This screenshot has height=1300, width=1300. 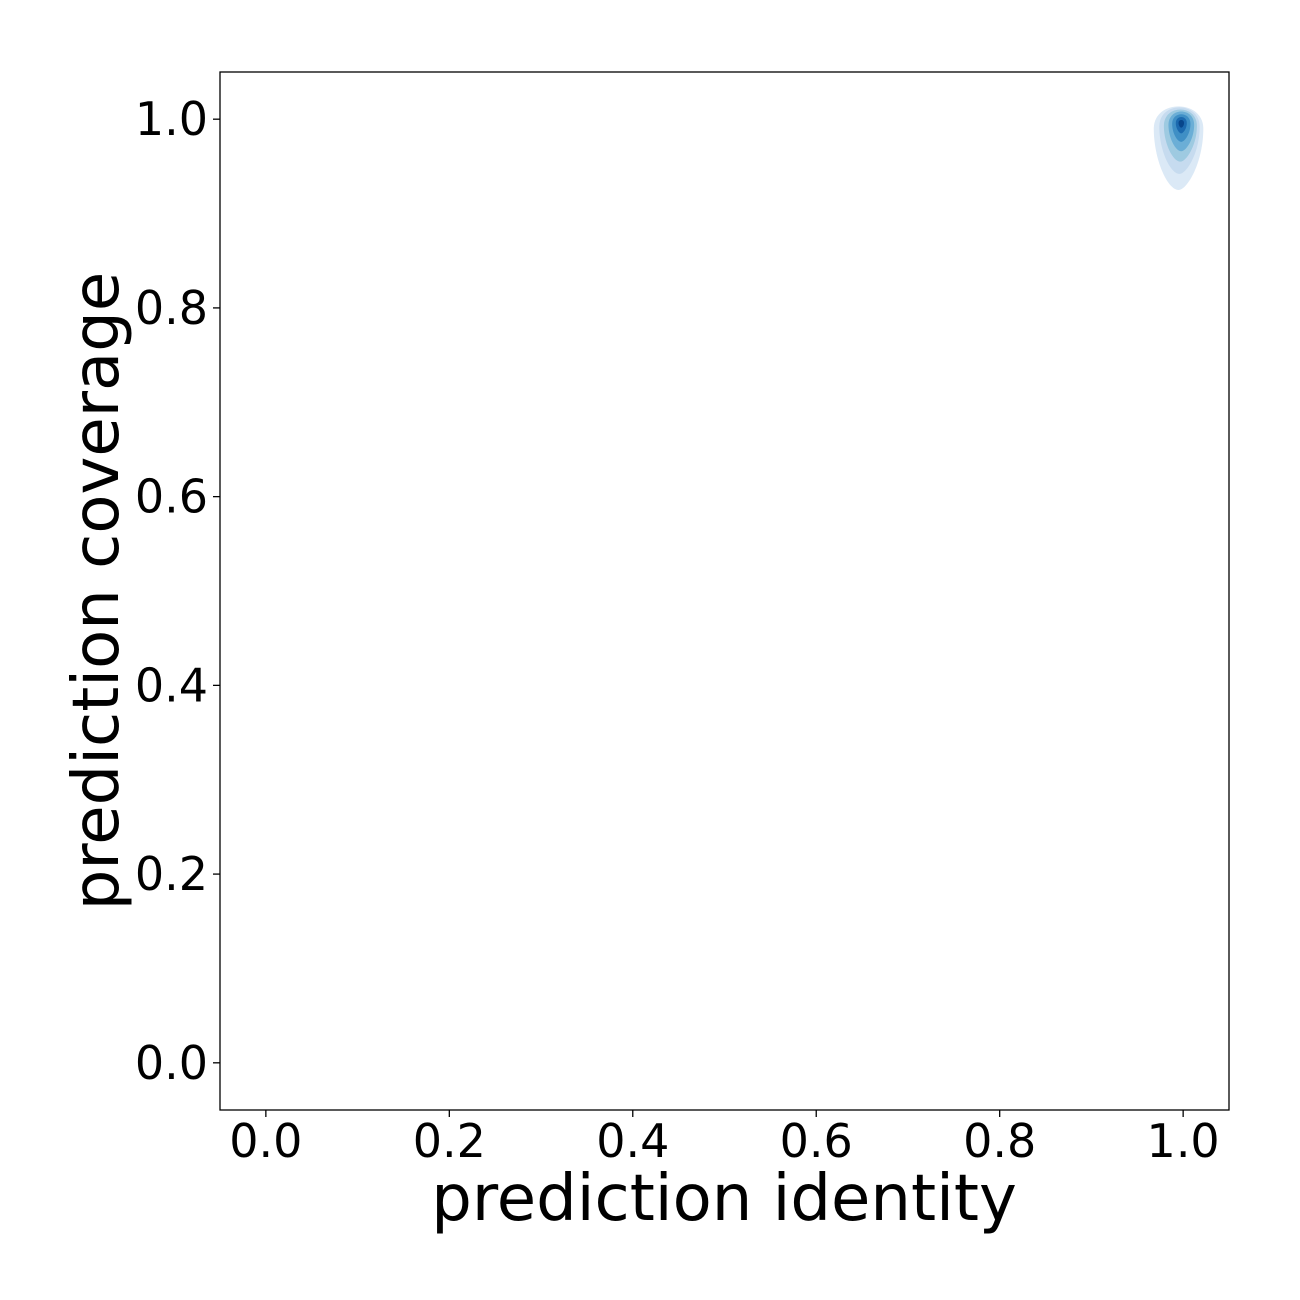 I want to click on y-tick-label: 0.0, so click(x=171, y=1063).